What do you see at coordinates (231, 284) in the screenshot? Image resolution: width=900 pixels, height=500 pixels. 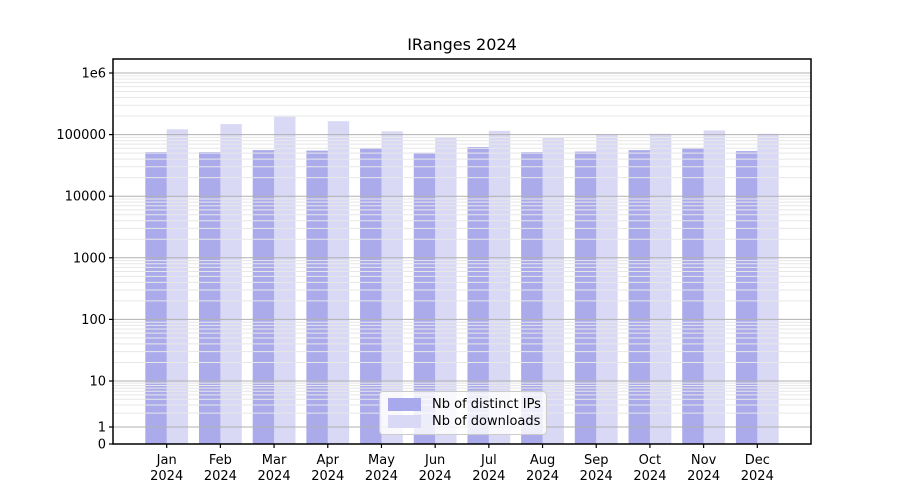 I see `bar-downloads-feb` at bounding box center [231, 284].